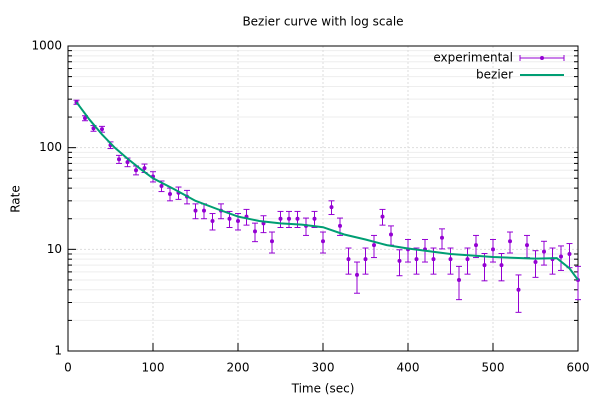 Image resolution: width=600 pixels, height=400 pixels. Describe the element at coordinates (323, 368) in the screenshot. I see `x-tick-label: 300` at that location.